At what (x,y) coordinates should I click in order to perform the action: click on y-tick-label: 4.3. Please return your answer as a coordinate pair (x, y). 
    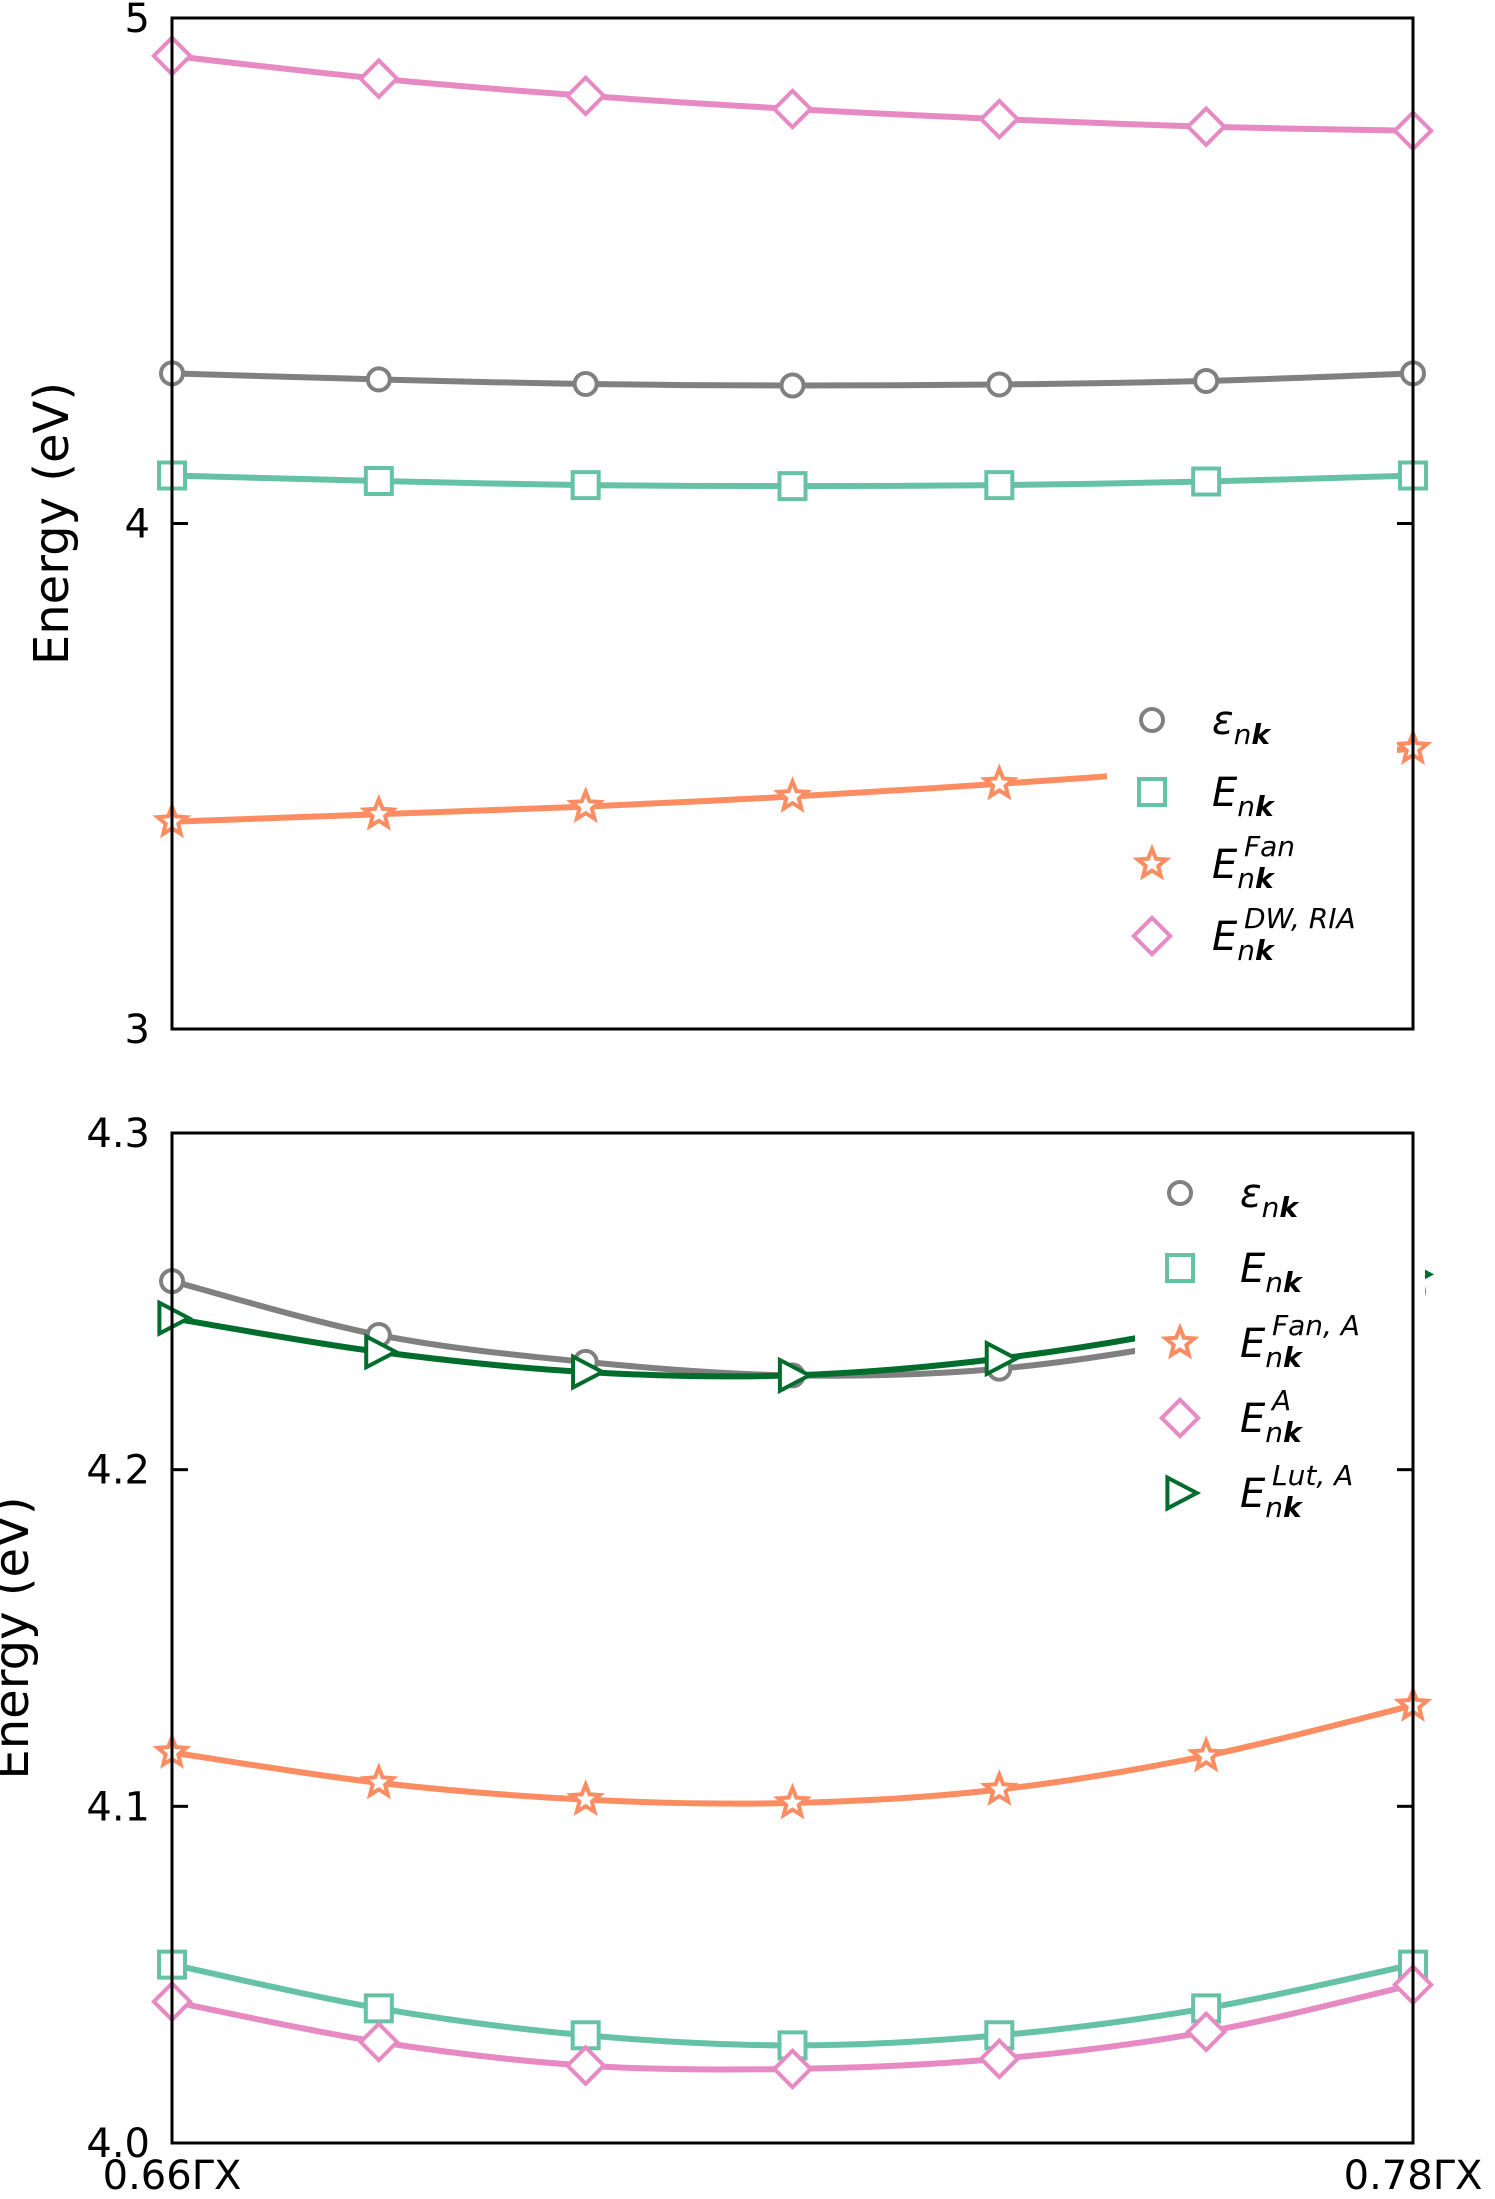
    Looking at the image, I should click on (118, 1134).